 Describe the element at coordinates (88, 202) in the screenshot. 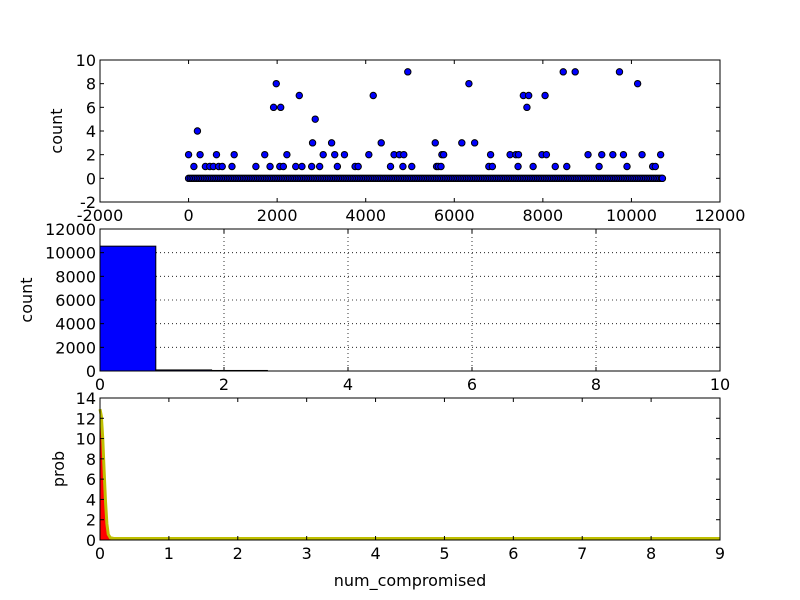

I see `y-tick-label: -2` at that location.